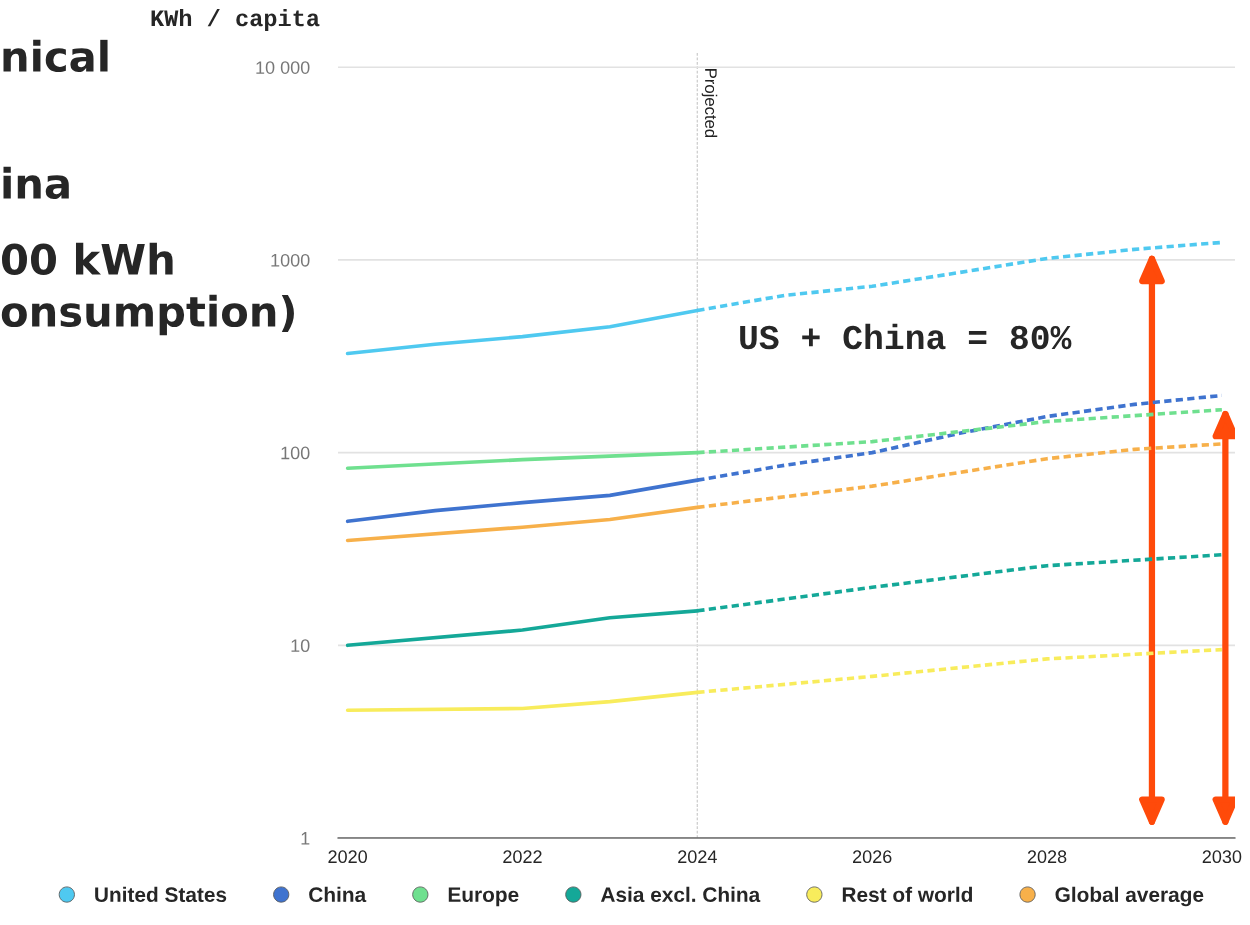 This screenshot has width=1250, height=925. Describe the element at coordinates (161, 894) in the screenshot. I see `legend-label: United States` at that location.